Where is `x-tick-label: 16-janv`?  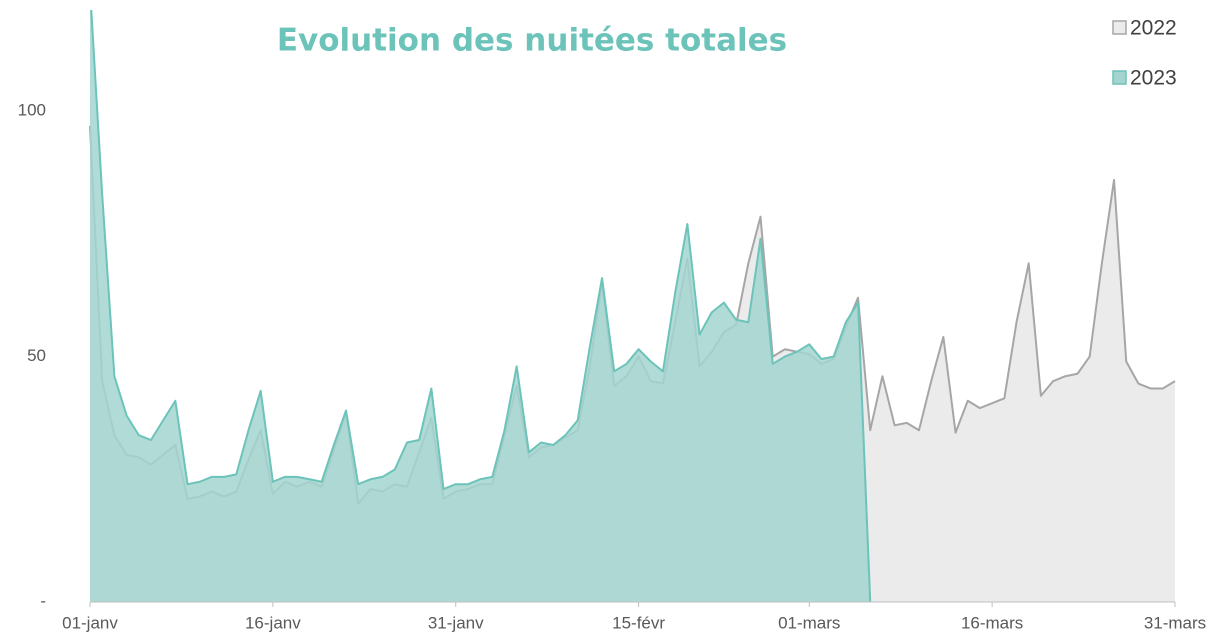
x-tick-label: 16-janv is located at coordinates (273, 622).